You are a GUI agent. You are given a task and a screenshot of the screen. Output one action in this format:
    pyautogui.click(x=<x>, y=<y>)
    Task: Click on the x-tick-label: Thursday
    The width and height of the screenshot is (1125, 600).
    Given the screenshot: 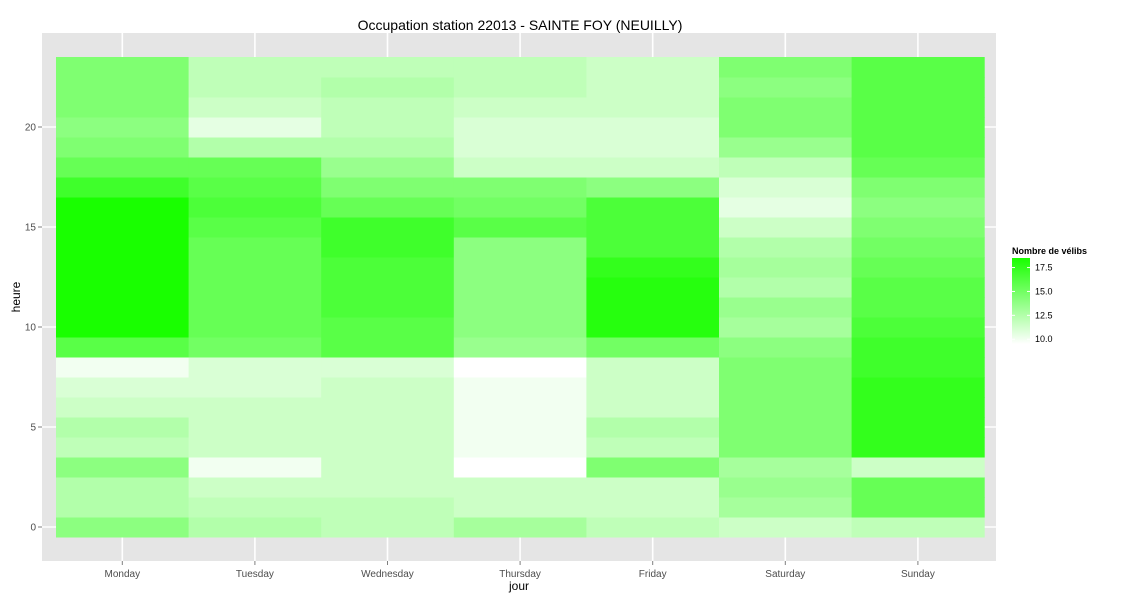 What is the action you would take?
    pyautogui.click(x=520, y=574)
    